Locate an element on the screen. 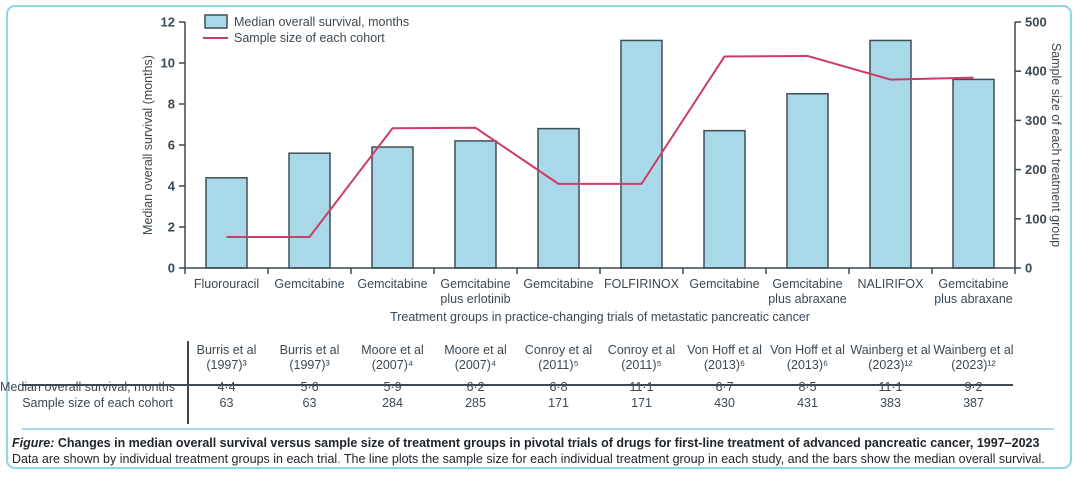  category-label: plus erlotinib is located at coordinates (475, 299).